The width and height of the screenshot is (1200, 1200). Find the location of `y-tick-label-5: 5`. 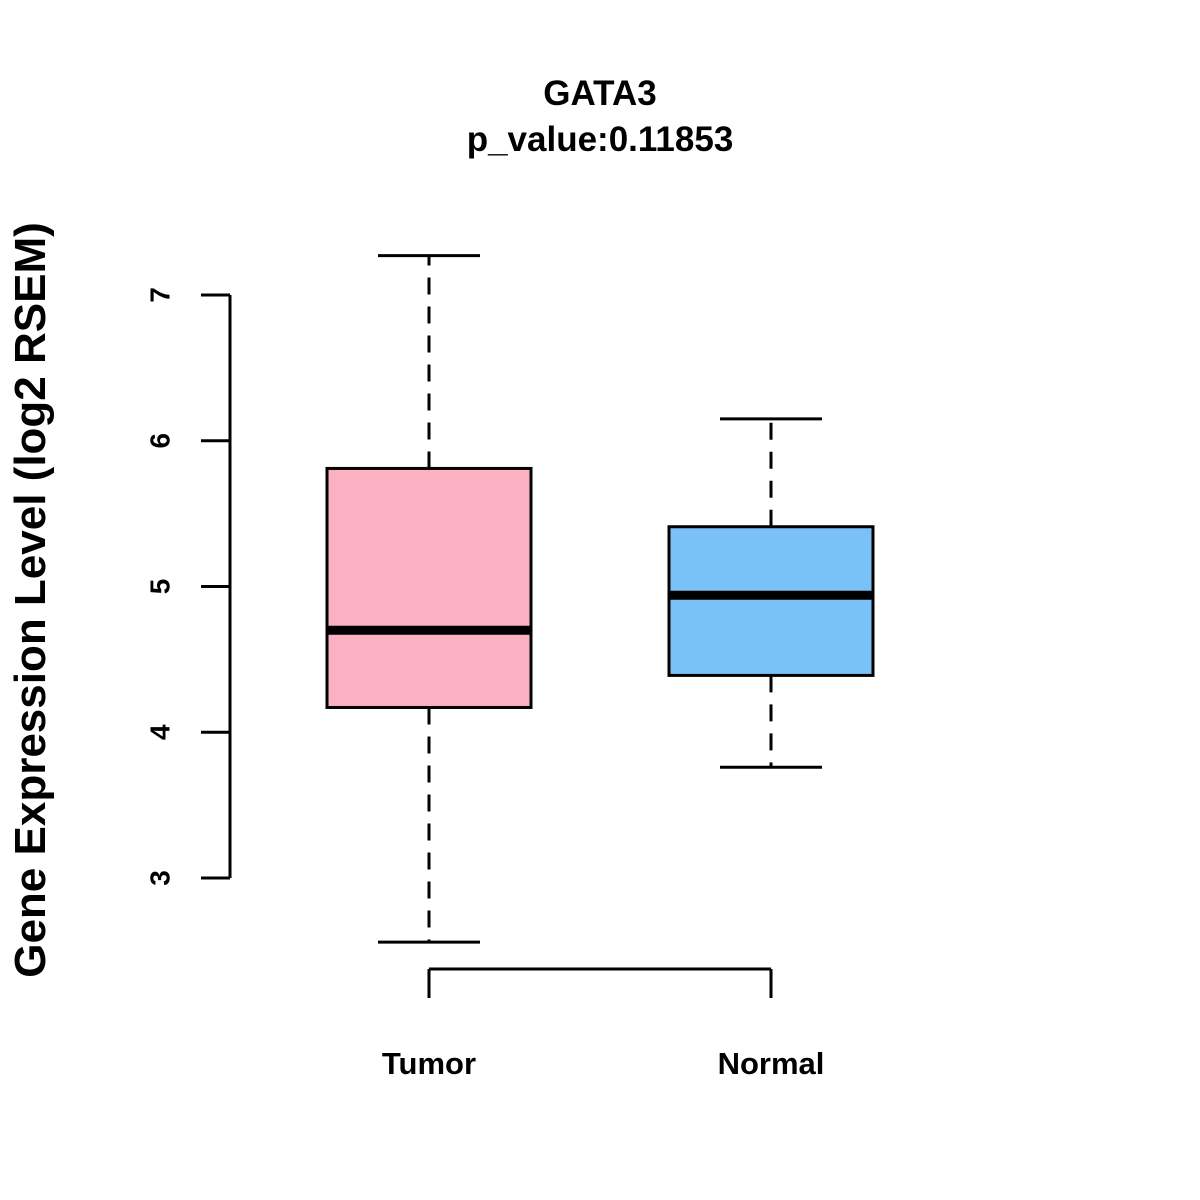

y-tick-label-5: 5 is located at coordinates (160, 587).